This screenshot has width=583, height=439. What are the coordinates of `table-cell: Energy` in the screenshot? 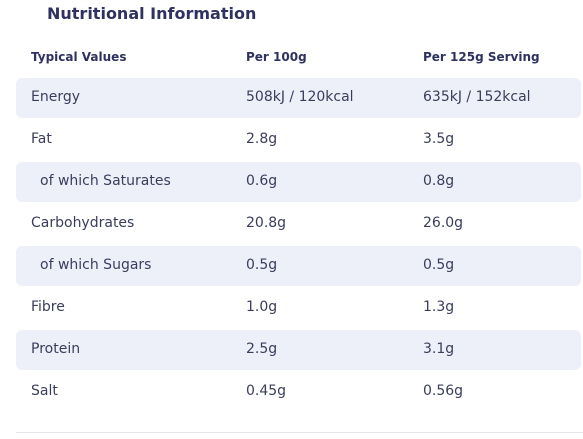 It's located at (56, 97).